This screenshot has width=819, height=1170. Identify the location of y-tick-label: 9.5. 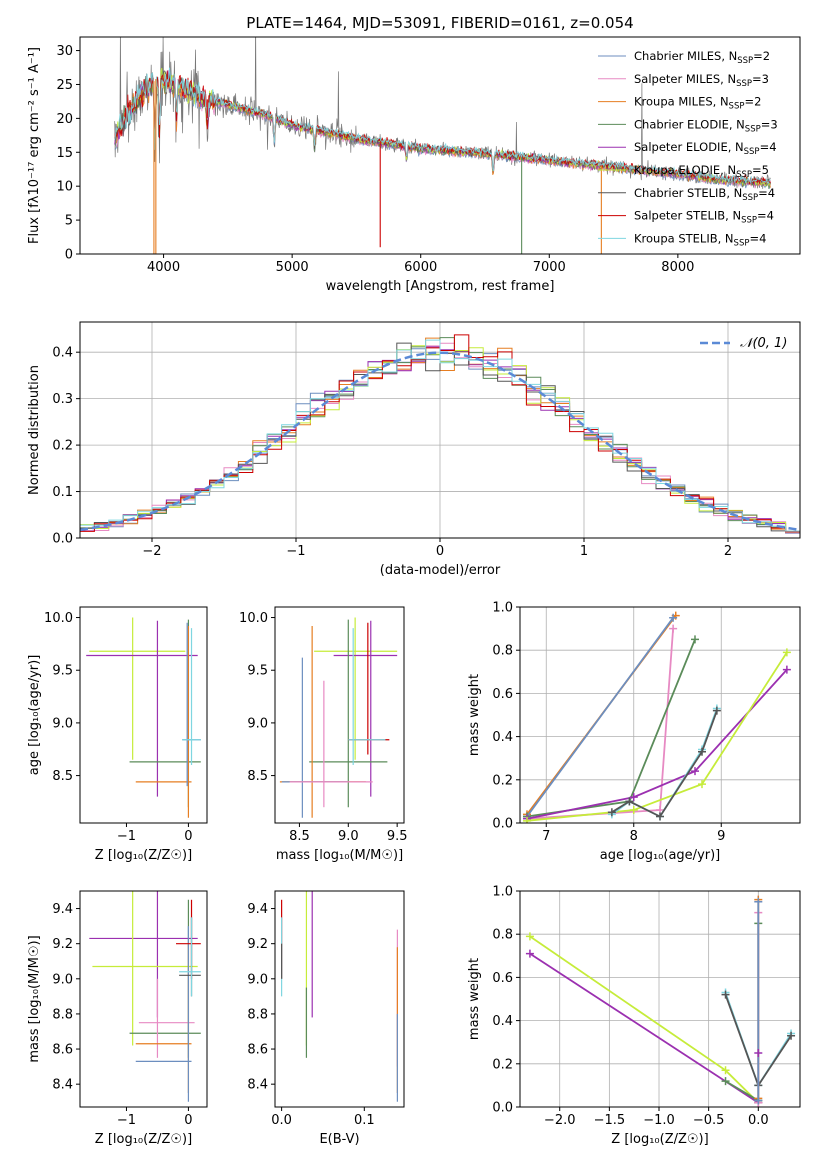
(62, 671).